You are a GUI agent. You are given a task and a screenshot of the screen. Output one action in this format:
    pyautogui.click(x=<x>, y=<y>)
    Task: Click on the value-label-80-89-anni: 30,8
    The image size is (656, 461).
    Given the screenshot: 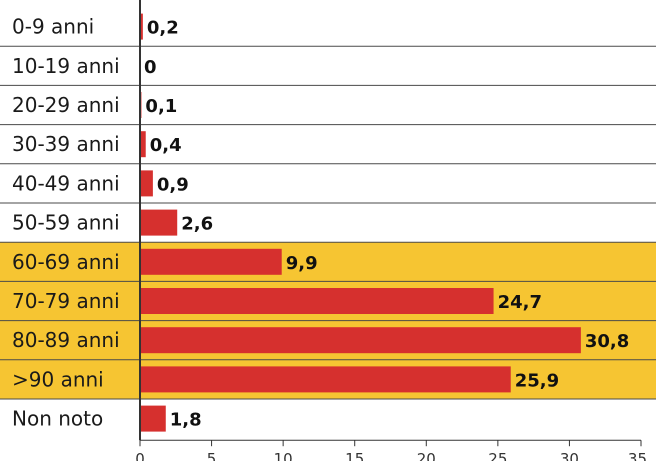 What is the action you would take?
    pyautogui.click(x=607, y=341)
    